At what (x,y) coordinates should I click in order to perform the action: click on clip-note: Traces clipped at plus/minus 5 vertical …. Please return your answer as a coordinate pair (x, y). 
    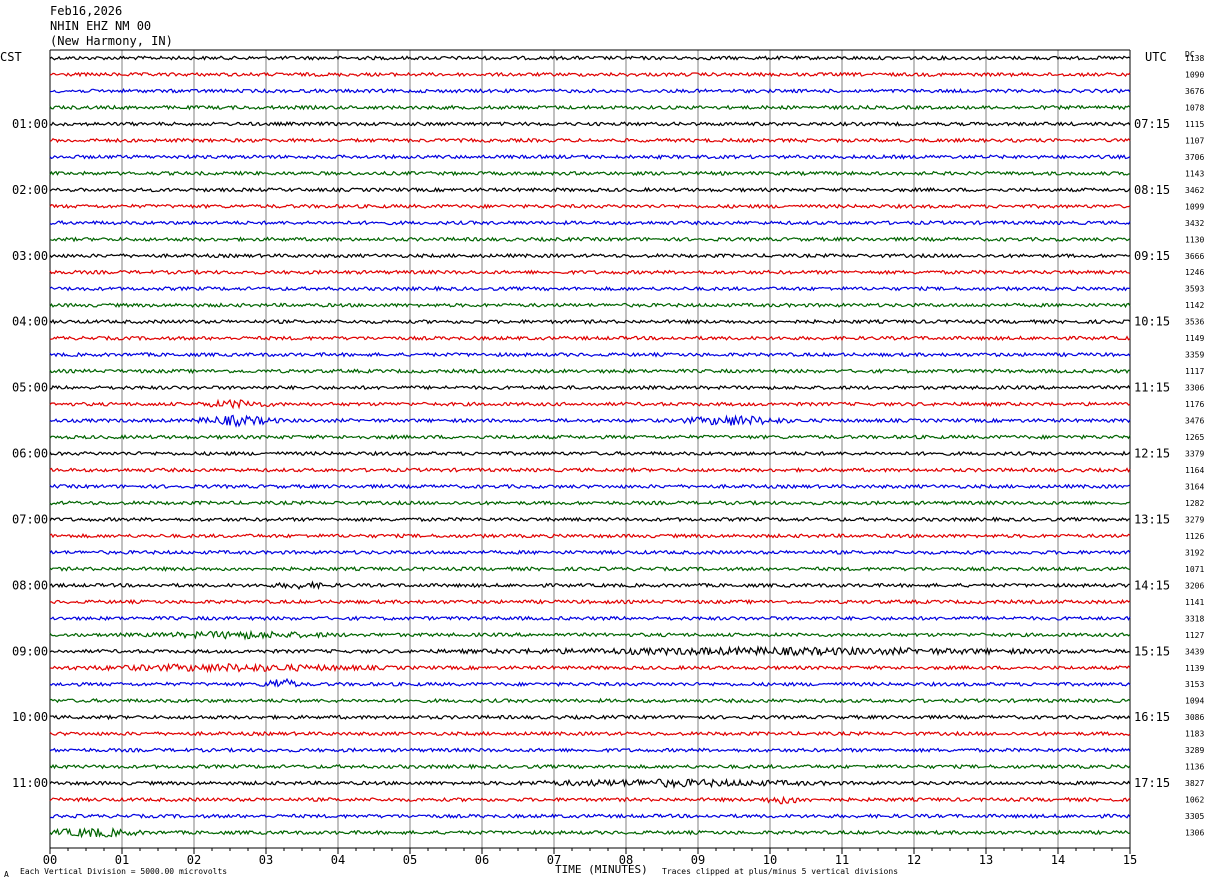
    Looking at the image, I should click on (780, 871).